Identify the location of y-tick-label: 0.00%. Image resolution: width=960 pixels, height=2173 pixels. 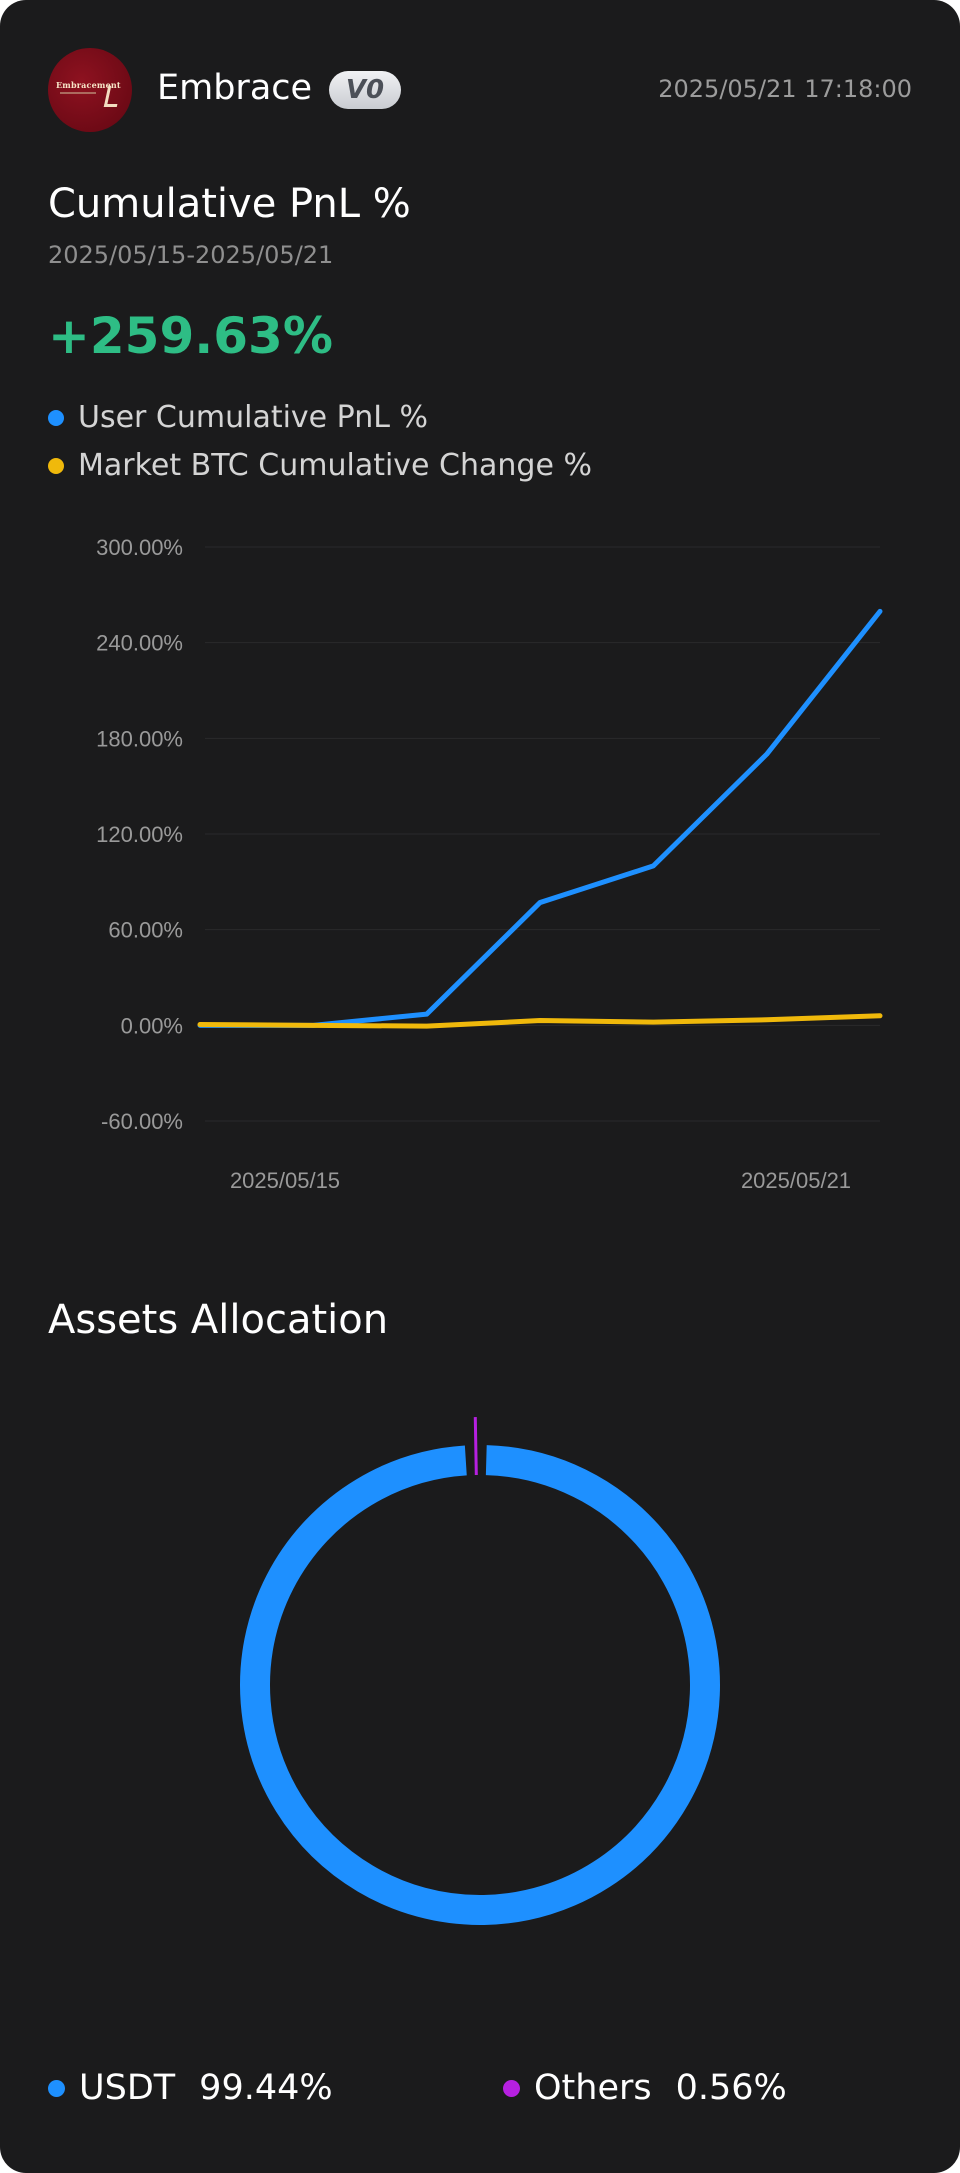
(152, 1025).